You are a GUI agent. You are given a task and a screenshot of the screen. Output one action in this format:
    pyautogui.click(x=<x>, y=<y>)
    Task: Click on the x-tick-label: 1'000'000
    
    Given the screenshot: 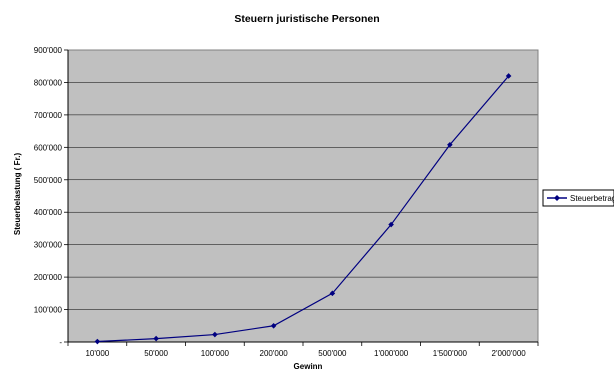 What is the action you would take?
    pyautogui.click(x=391, y=353)
    